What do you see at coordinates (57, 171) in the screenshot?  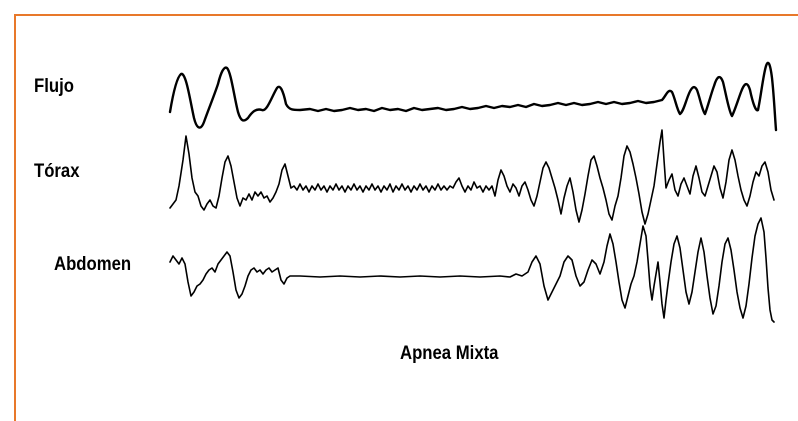 I see `trace-label-torax: Tórax` at bounding box center [57, 171].